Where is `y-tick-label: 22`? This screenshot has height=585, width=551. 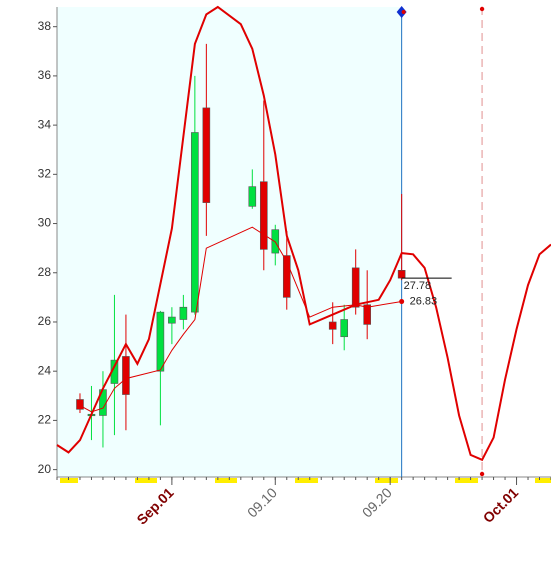
y-tick-label: 22 is located at coordinates (45, 420).